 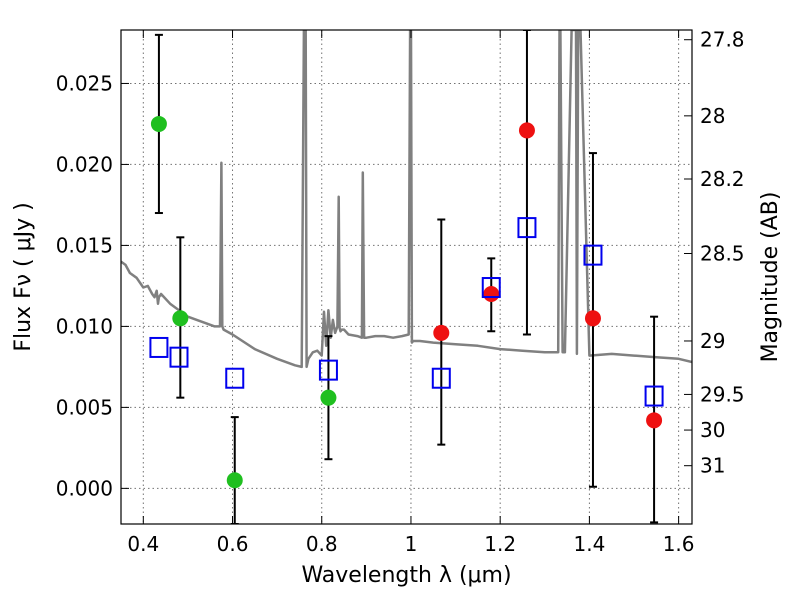 What do you see at coordinates (84, 407) in the screenshot?
I see `y-tick-label: 0.005` at bounding box center [84, 407].